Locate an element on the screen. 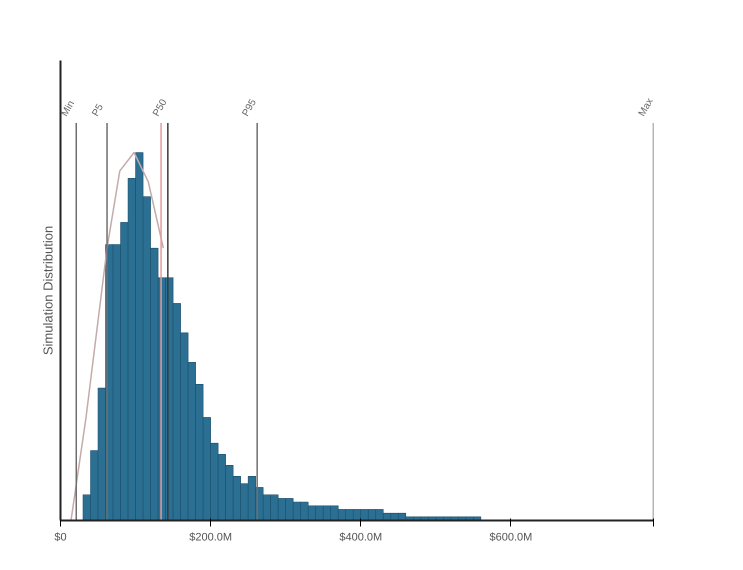 The image size is (743, 570). x-tick-label: $400.0M is located at coordinates (360, 538).